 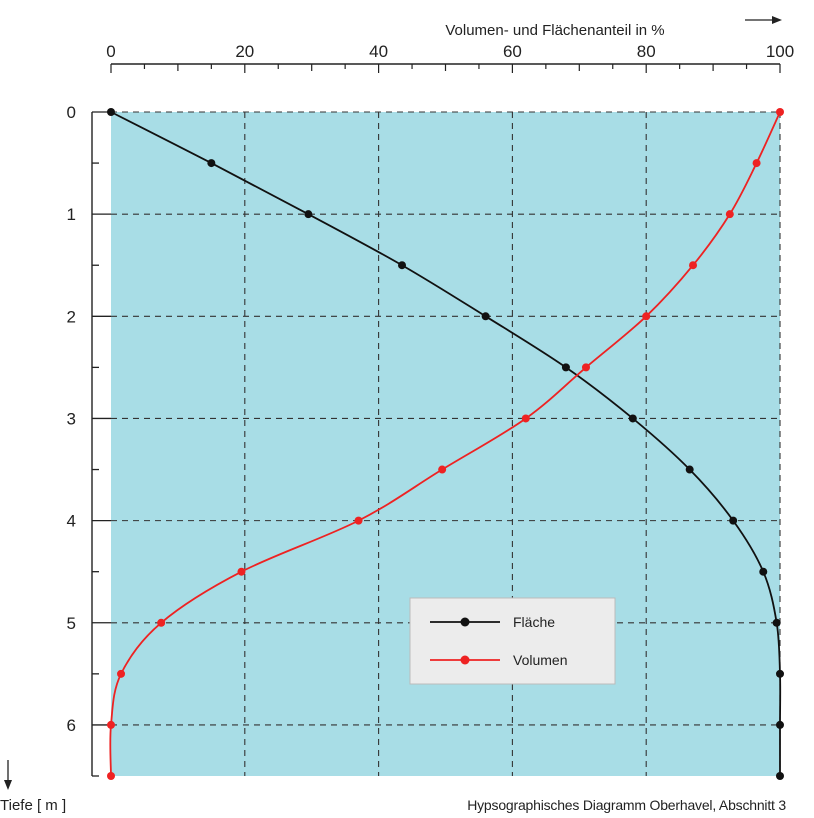 I want to click on x-tick-label: 100, so click(x=780, y=51).